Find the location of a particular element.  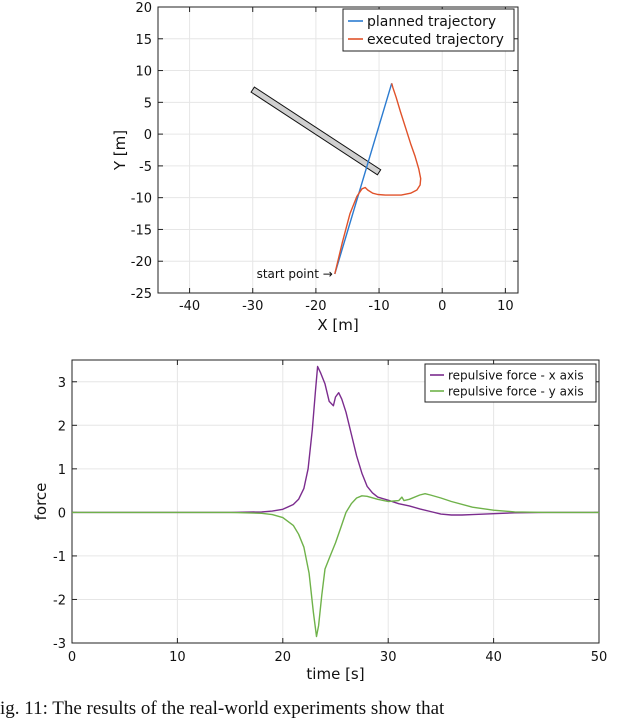

y-axis-label: force is located at coordinates (41, 502).